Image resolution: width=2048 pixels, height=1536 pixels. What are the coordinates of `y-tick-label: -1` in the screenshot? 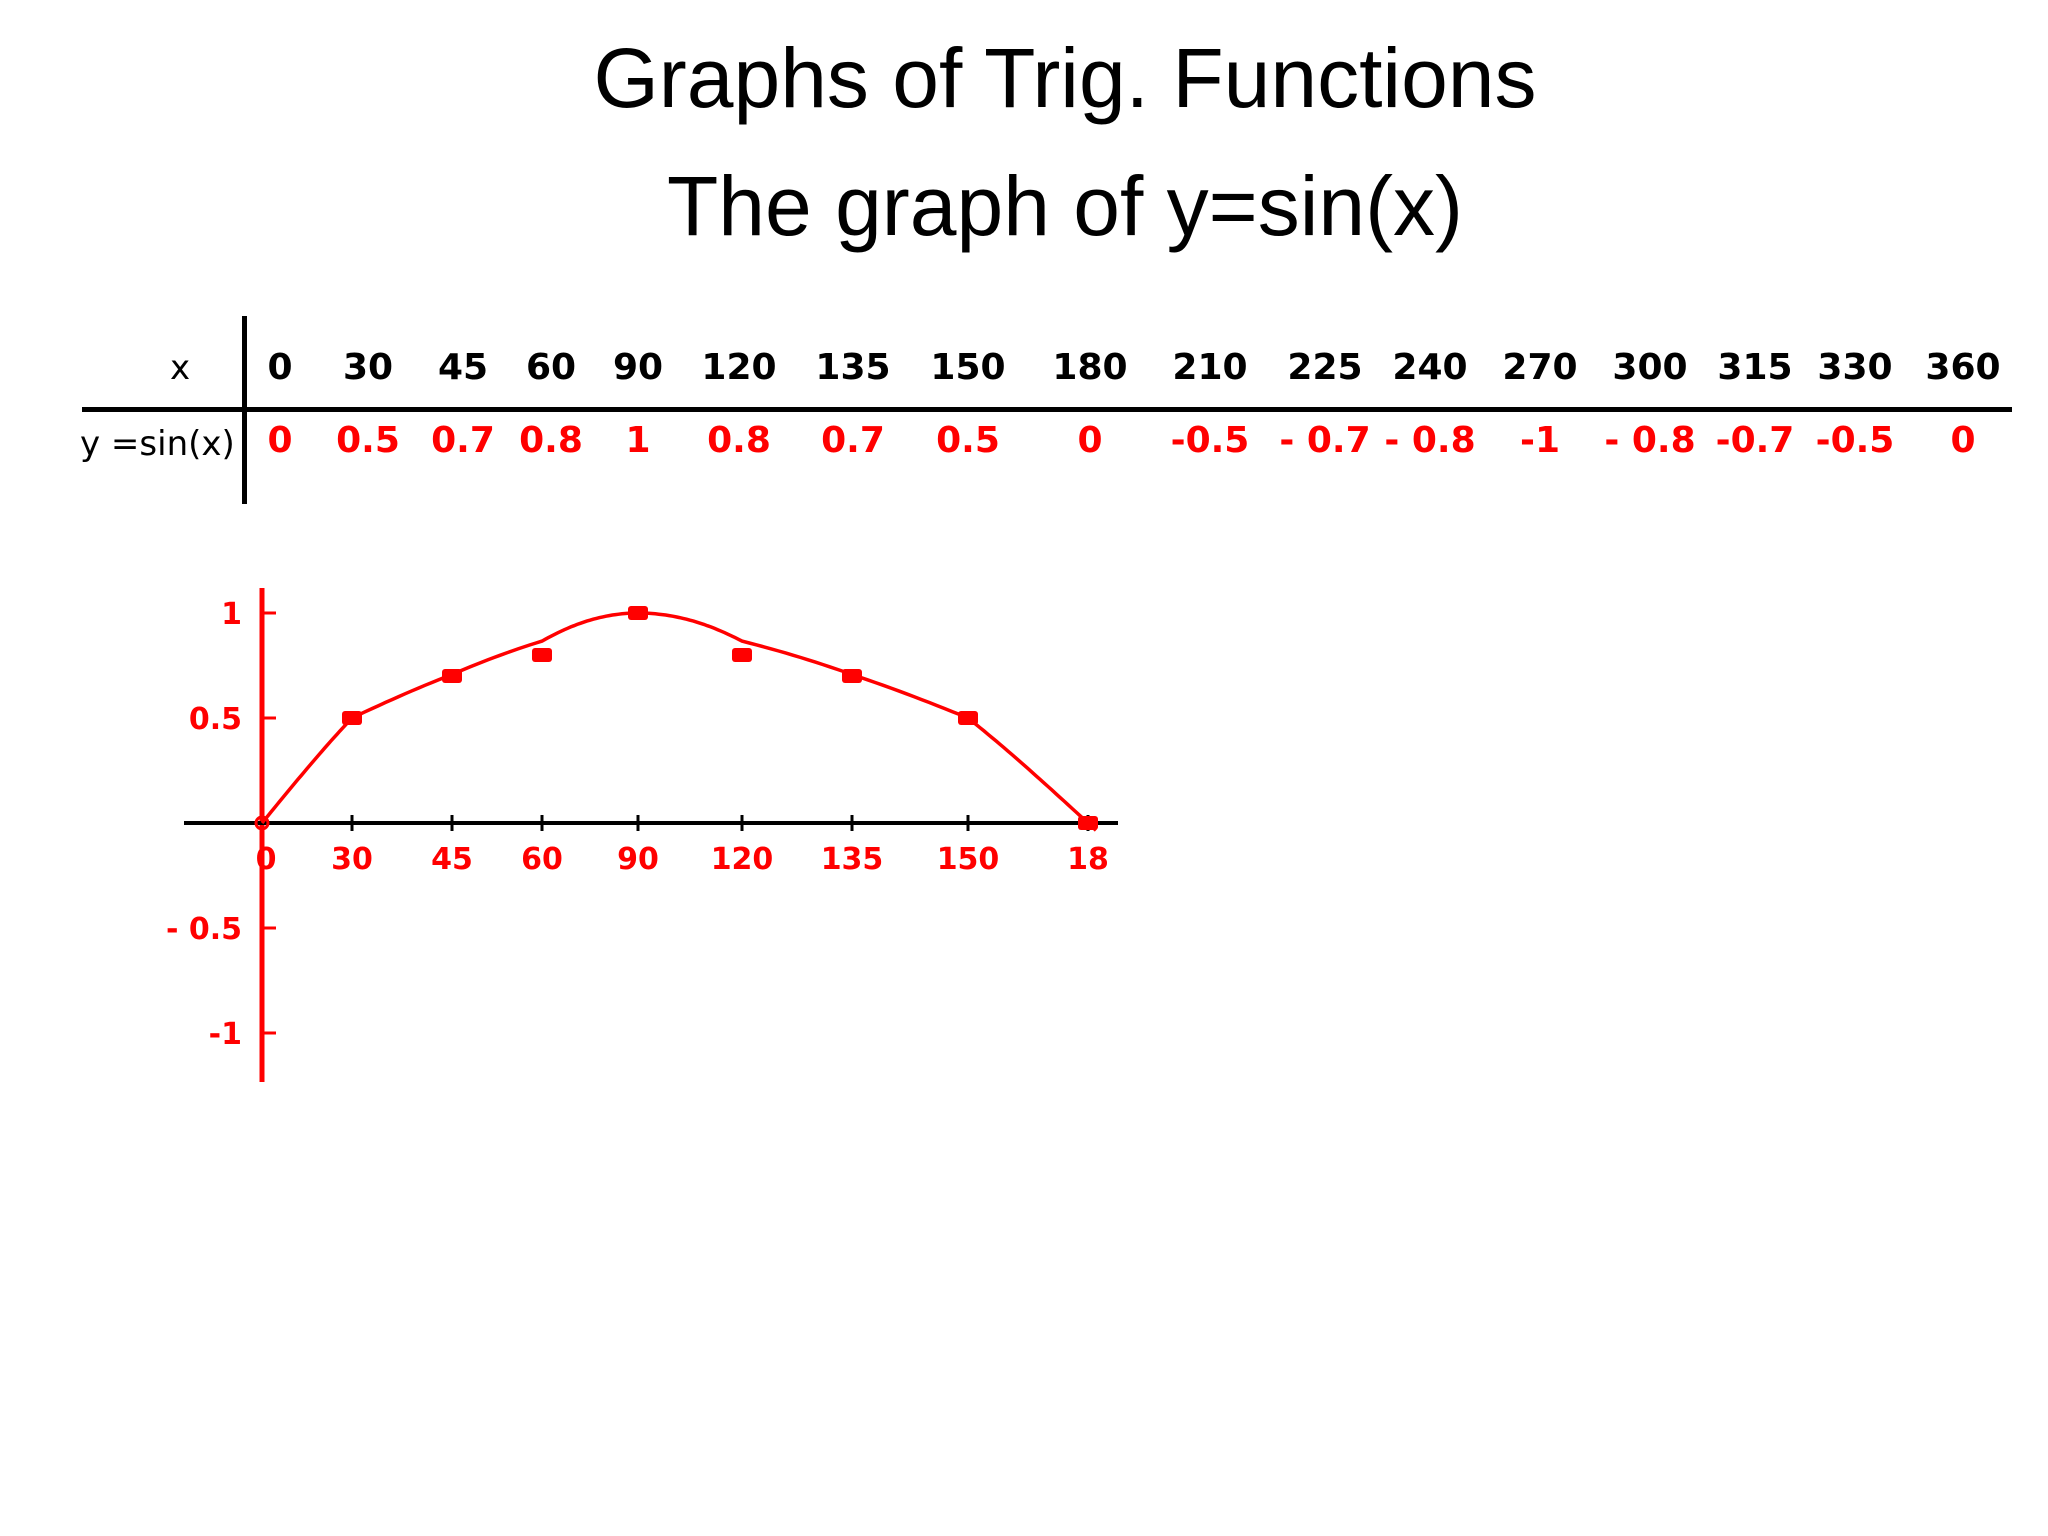 It's located at (225, 1034).